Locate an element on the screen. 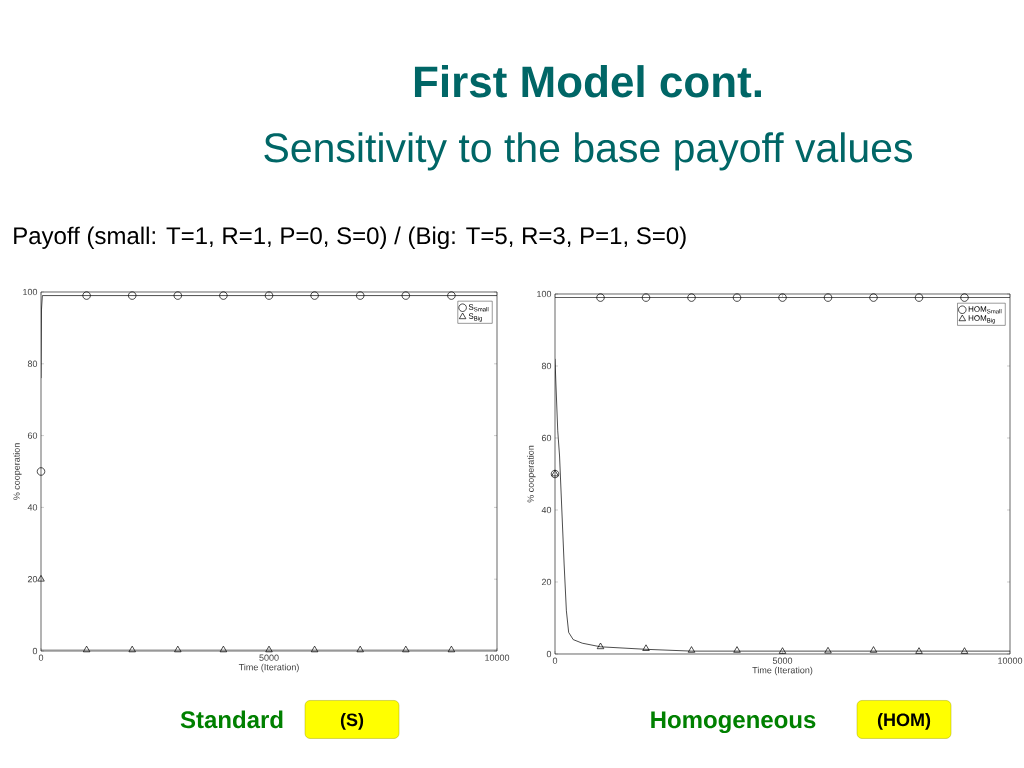 The width and height of the screenshot is (1024, 768). text: (HOM) is located at coordinates (904, 721).